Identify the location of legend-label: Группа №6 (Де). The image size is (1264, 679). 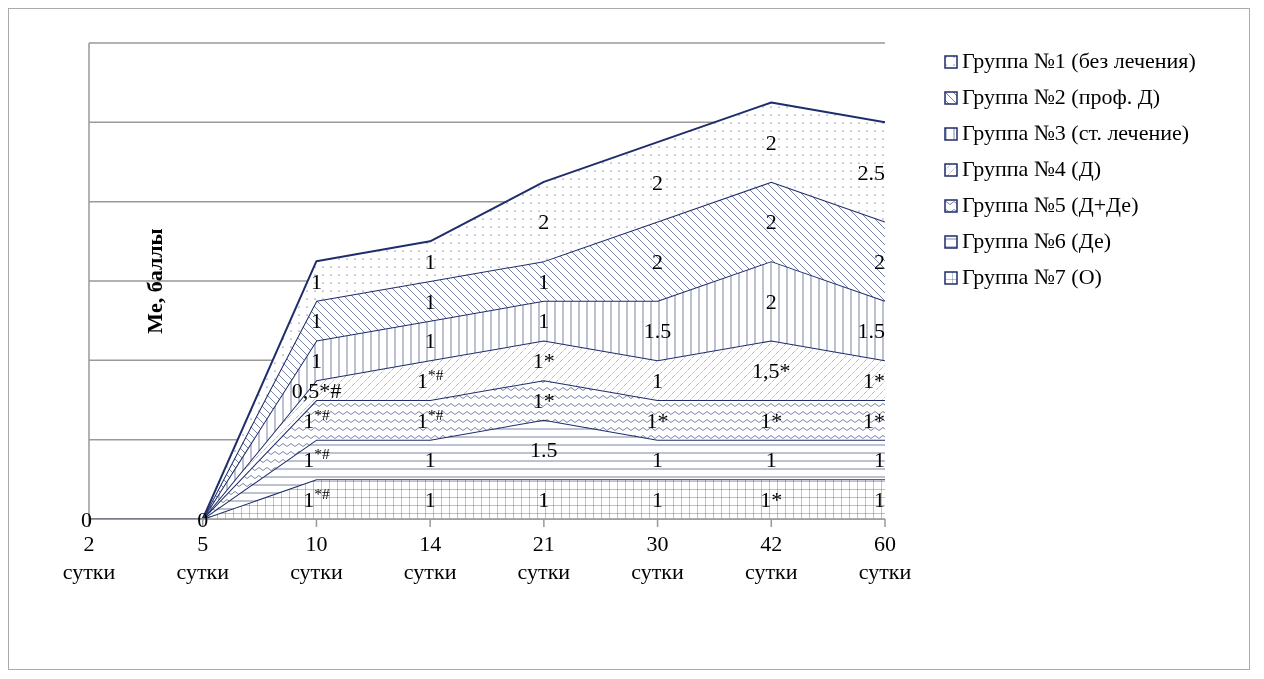
(1037, 240).